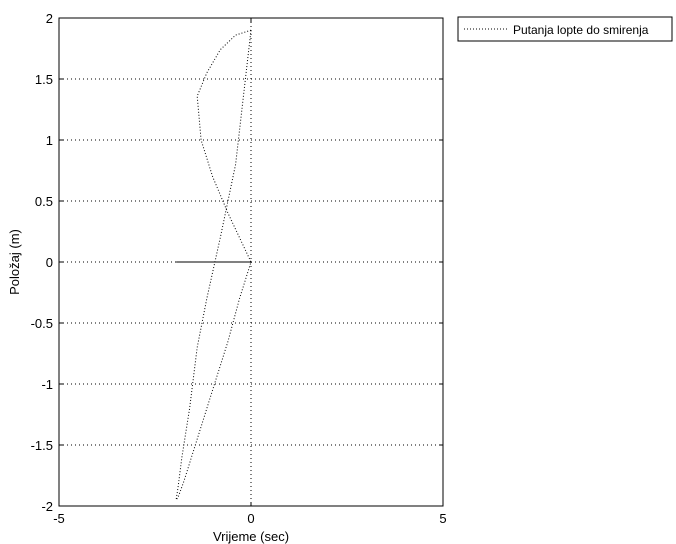  What do you see at coordinates (47, 384) in the screenshot?
I see `y-tick-label: -1` at bounding box center [47, 384].